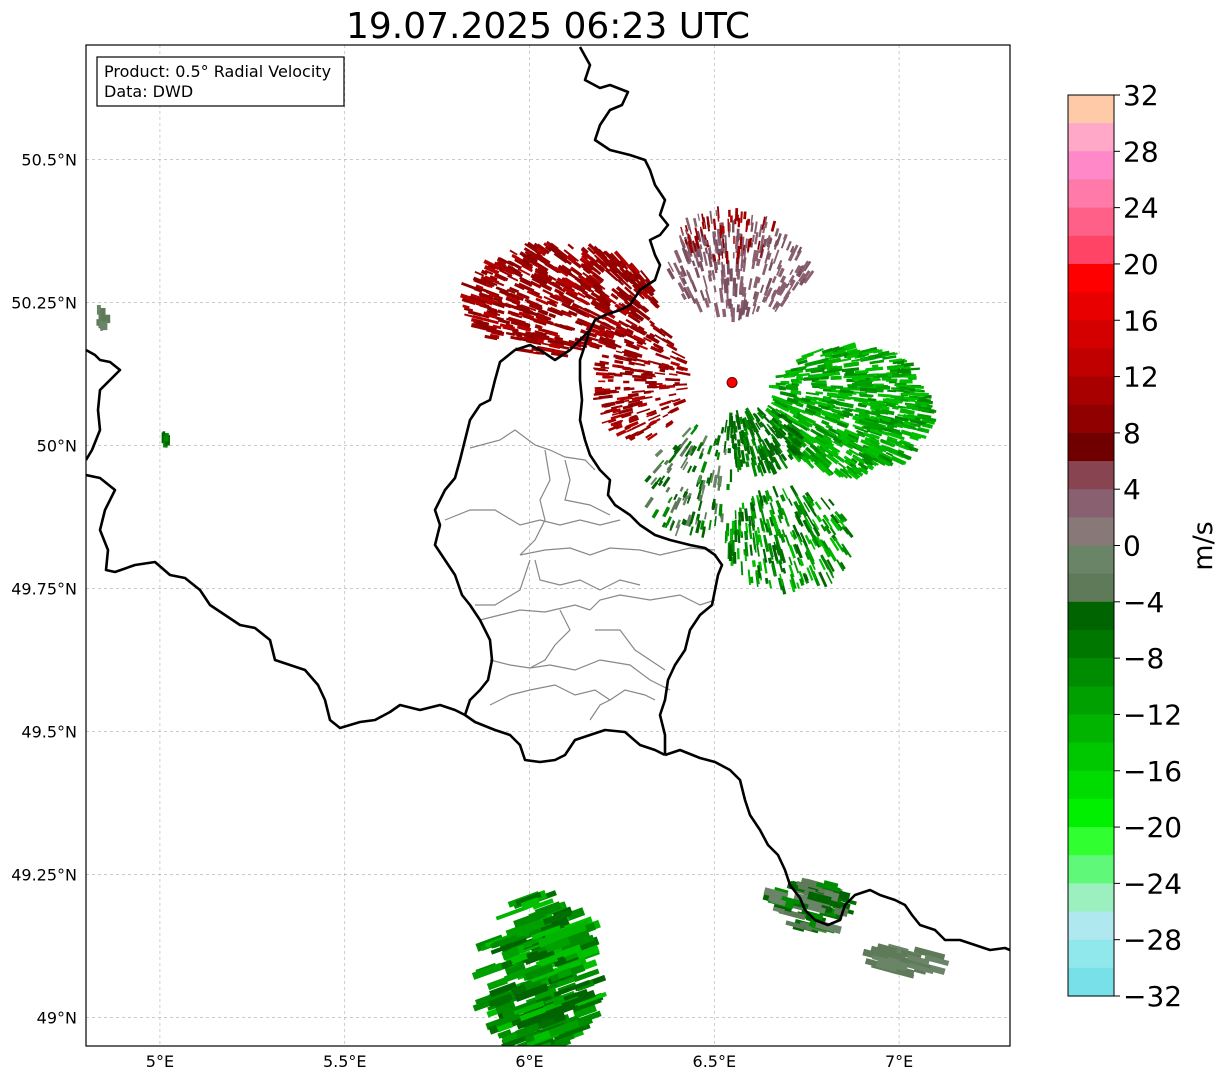 This screenshot has height=1085, width=1225. What do you see at coordinates (103, 318) in the screenshot?
I see `inbound-fragment-west` at bounding box center [103, 318].